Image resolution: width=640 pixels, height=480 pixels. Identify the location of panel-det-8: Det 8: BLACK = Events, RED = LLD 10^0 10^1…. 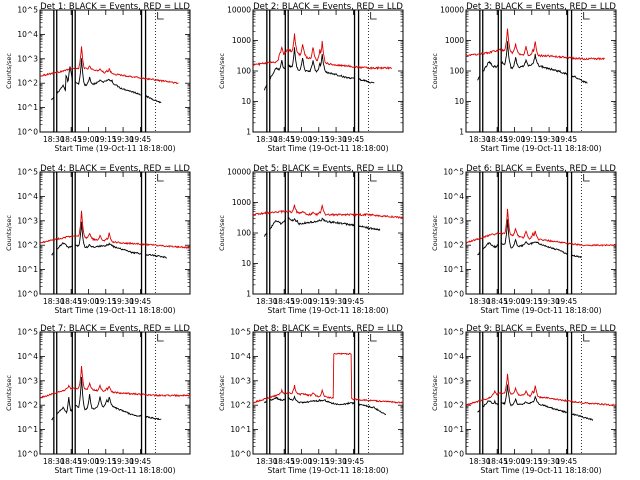
(311, 399).